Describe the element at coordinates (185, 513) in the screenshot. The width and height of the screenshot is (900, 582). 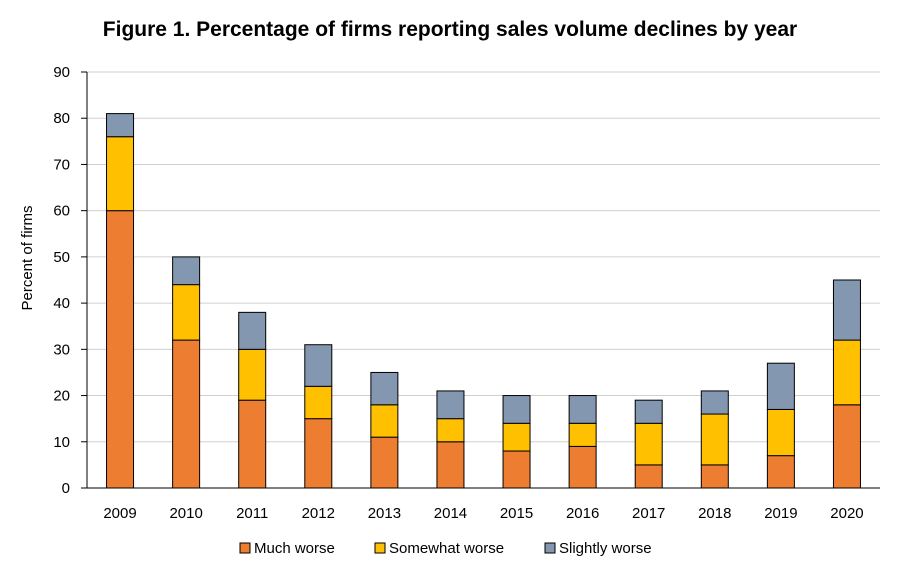
I see `x-tick-label: 2010` at that location.